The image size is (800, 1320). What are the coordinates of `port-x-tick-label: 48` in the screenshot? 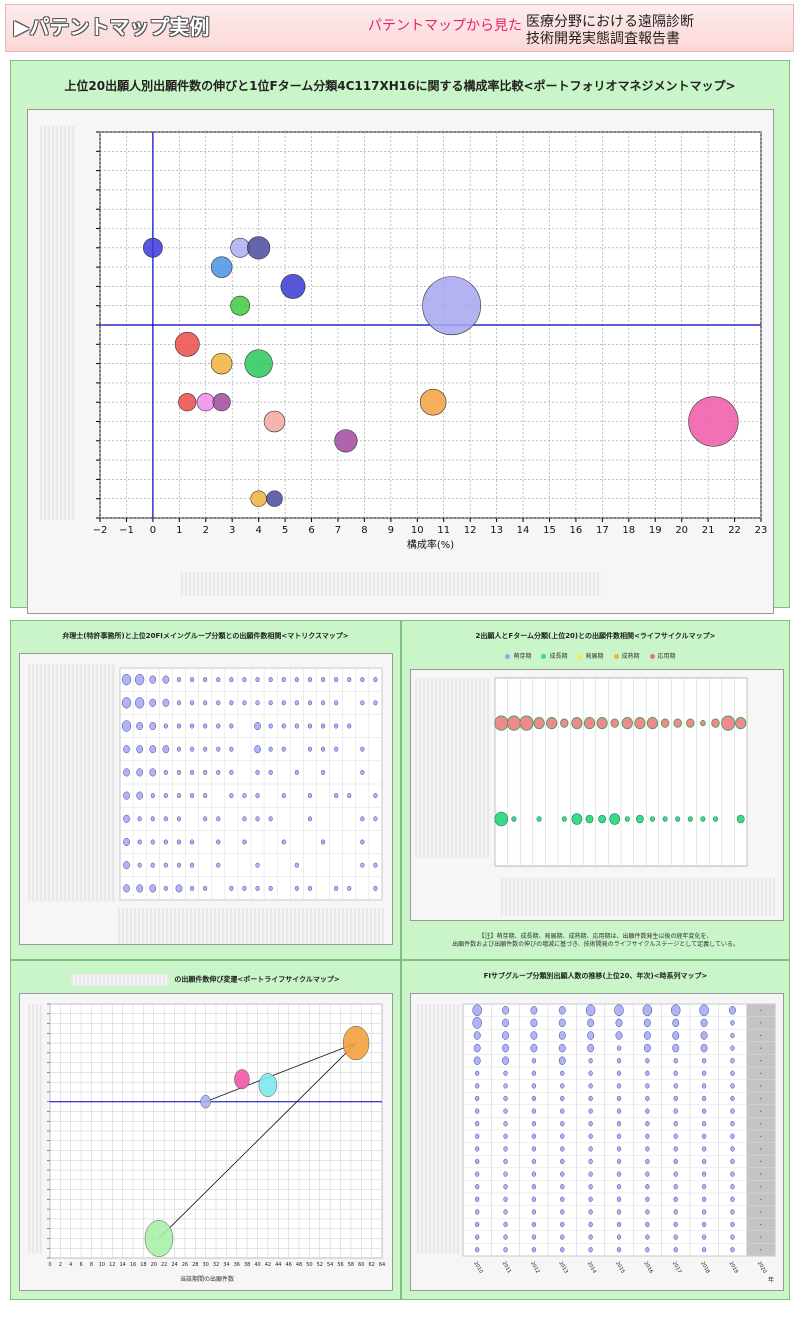 It's located at (299, 1265).